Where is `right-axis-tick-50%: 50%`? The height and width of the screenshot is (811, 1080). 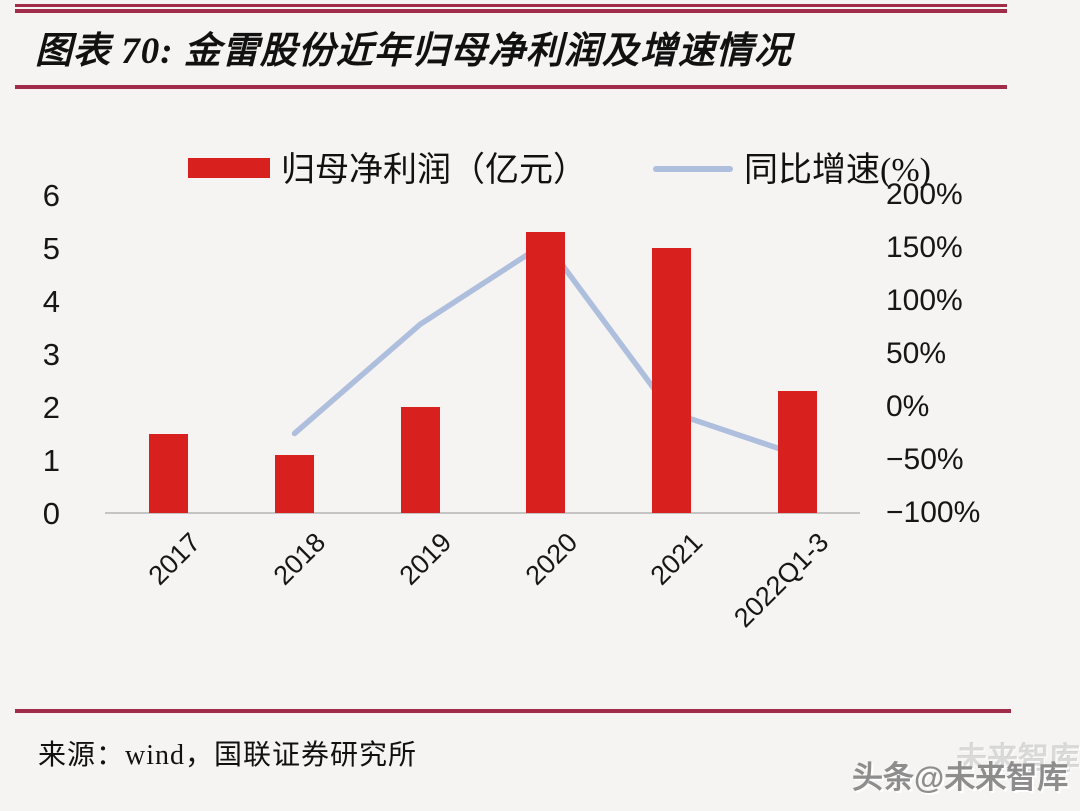 right-axis-tick-50%: 50% is located at coordinates (916, 353).